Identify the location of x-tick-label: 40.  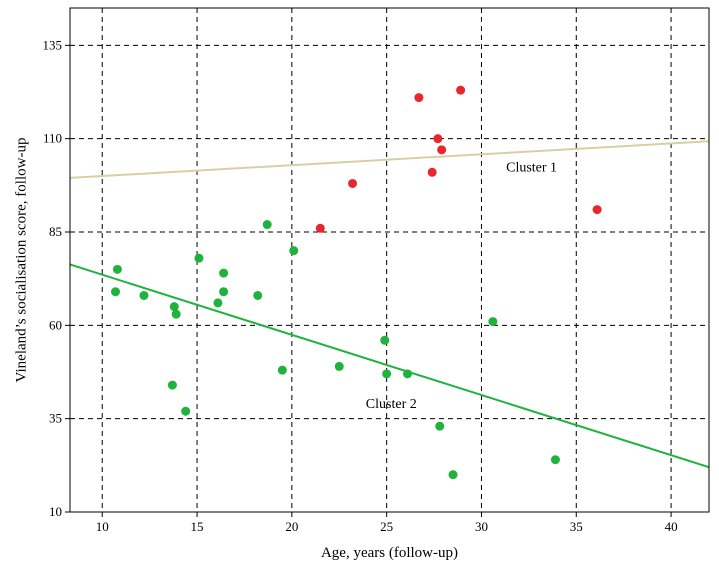
(671, 526).